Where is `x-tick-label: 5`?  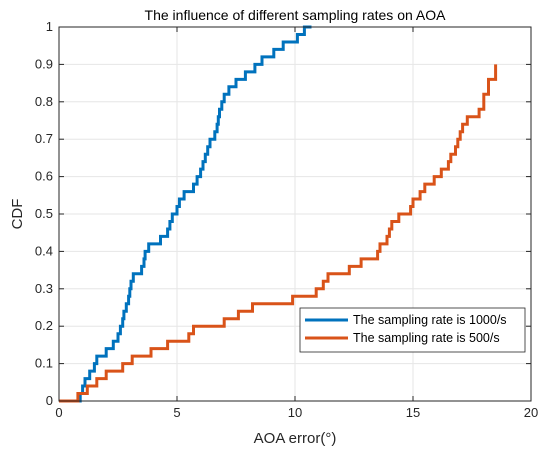 x-tick-label: 5 is located at coordinates (176, 412).